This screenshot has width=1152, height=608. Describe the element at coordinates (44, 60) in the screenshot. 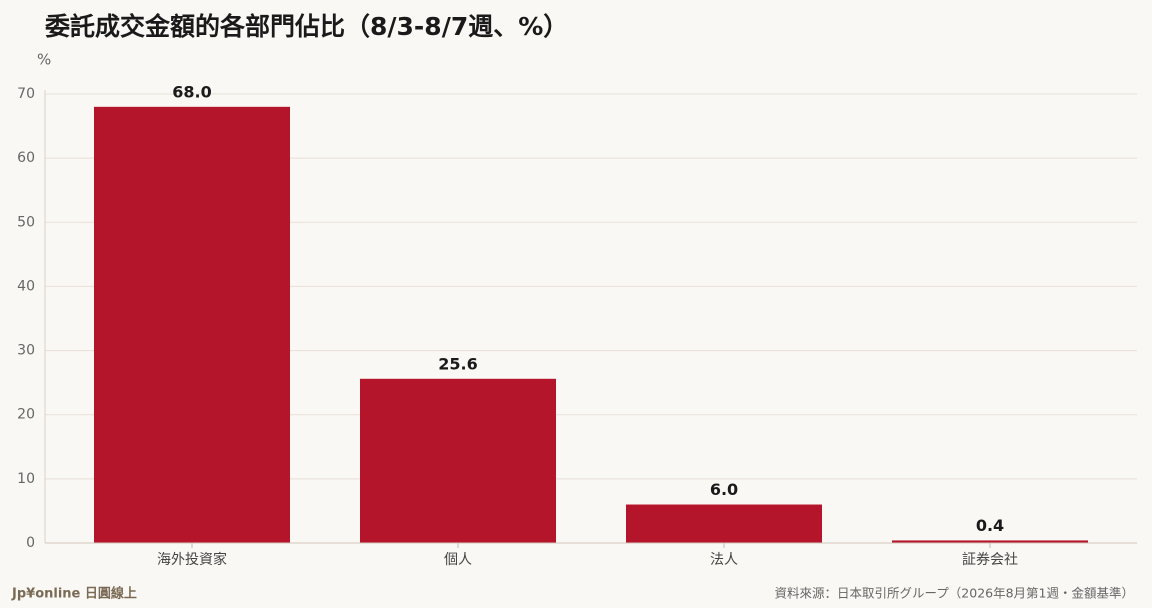

I see `y-axis-label: %` at that location.